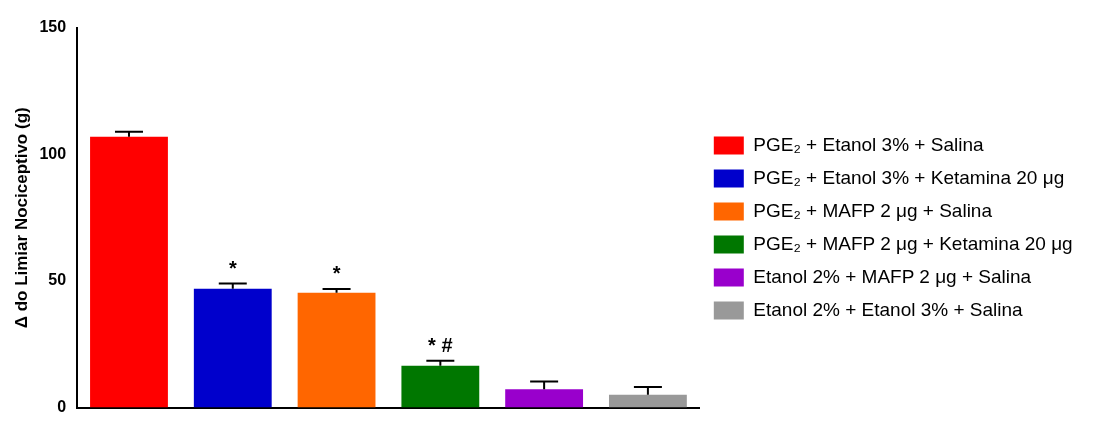 This screenshot has width=1108, height=439. I want to click on legend-label: PGE₂ + MAFP 2 μg + Ketamina 20 μg, so click(913, 243).